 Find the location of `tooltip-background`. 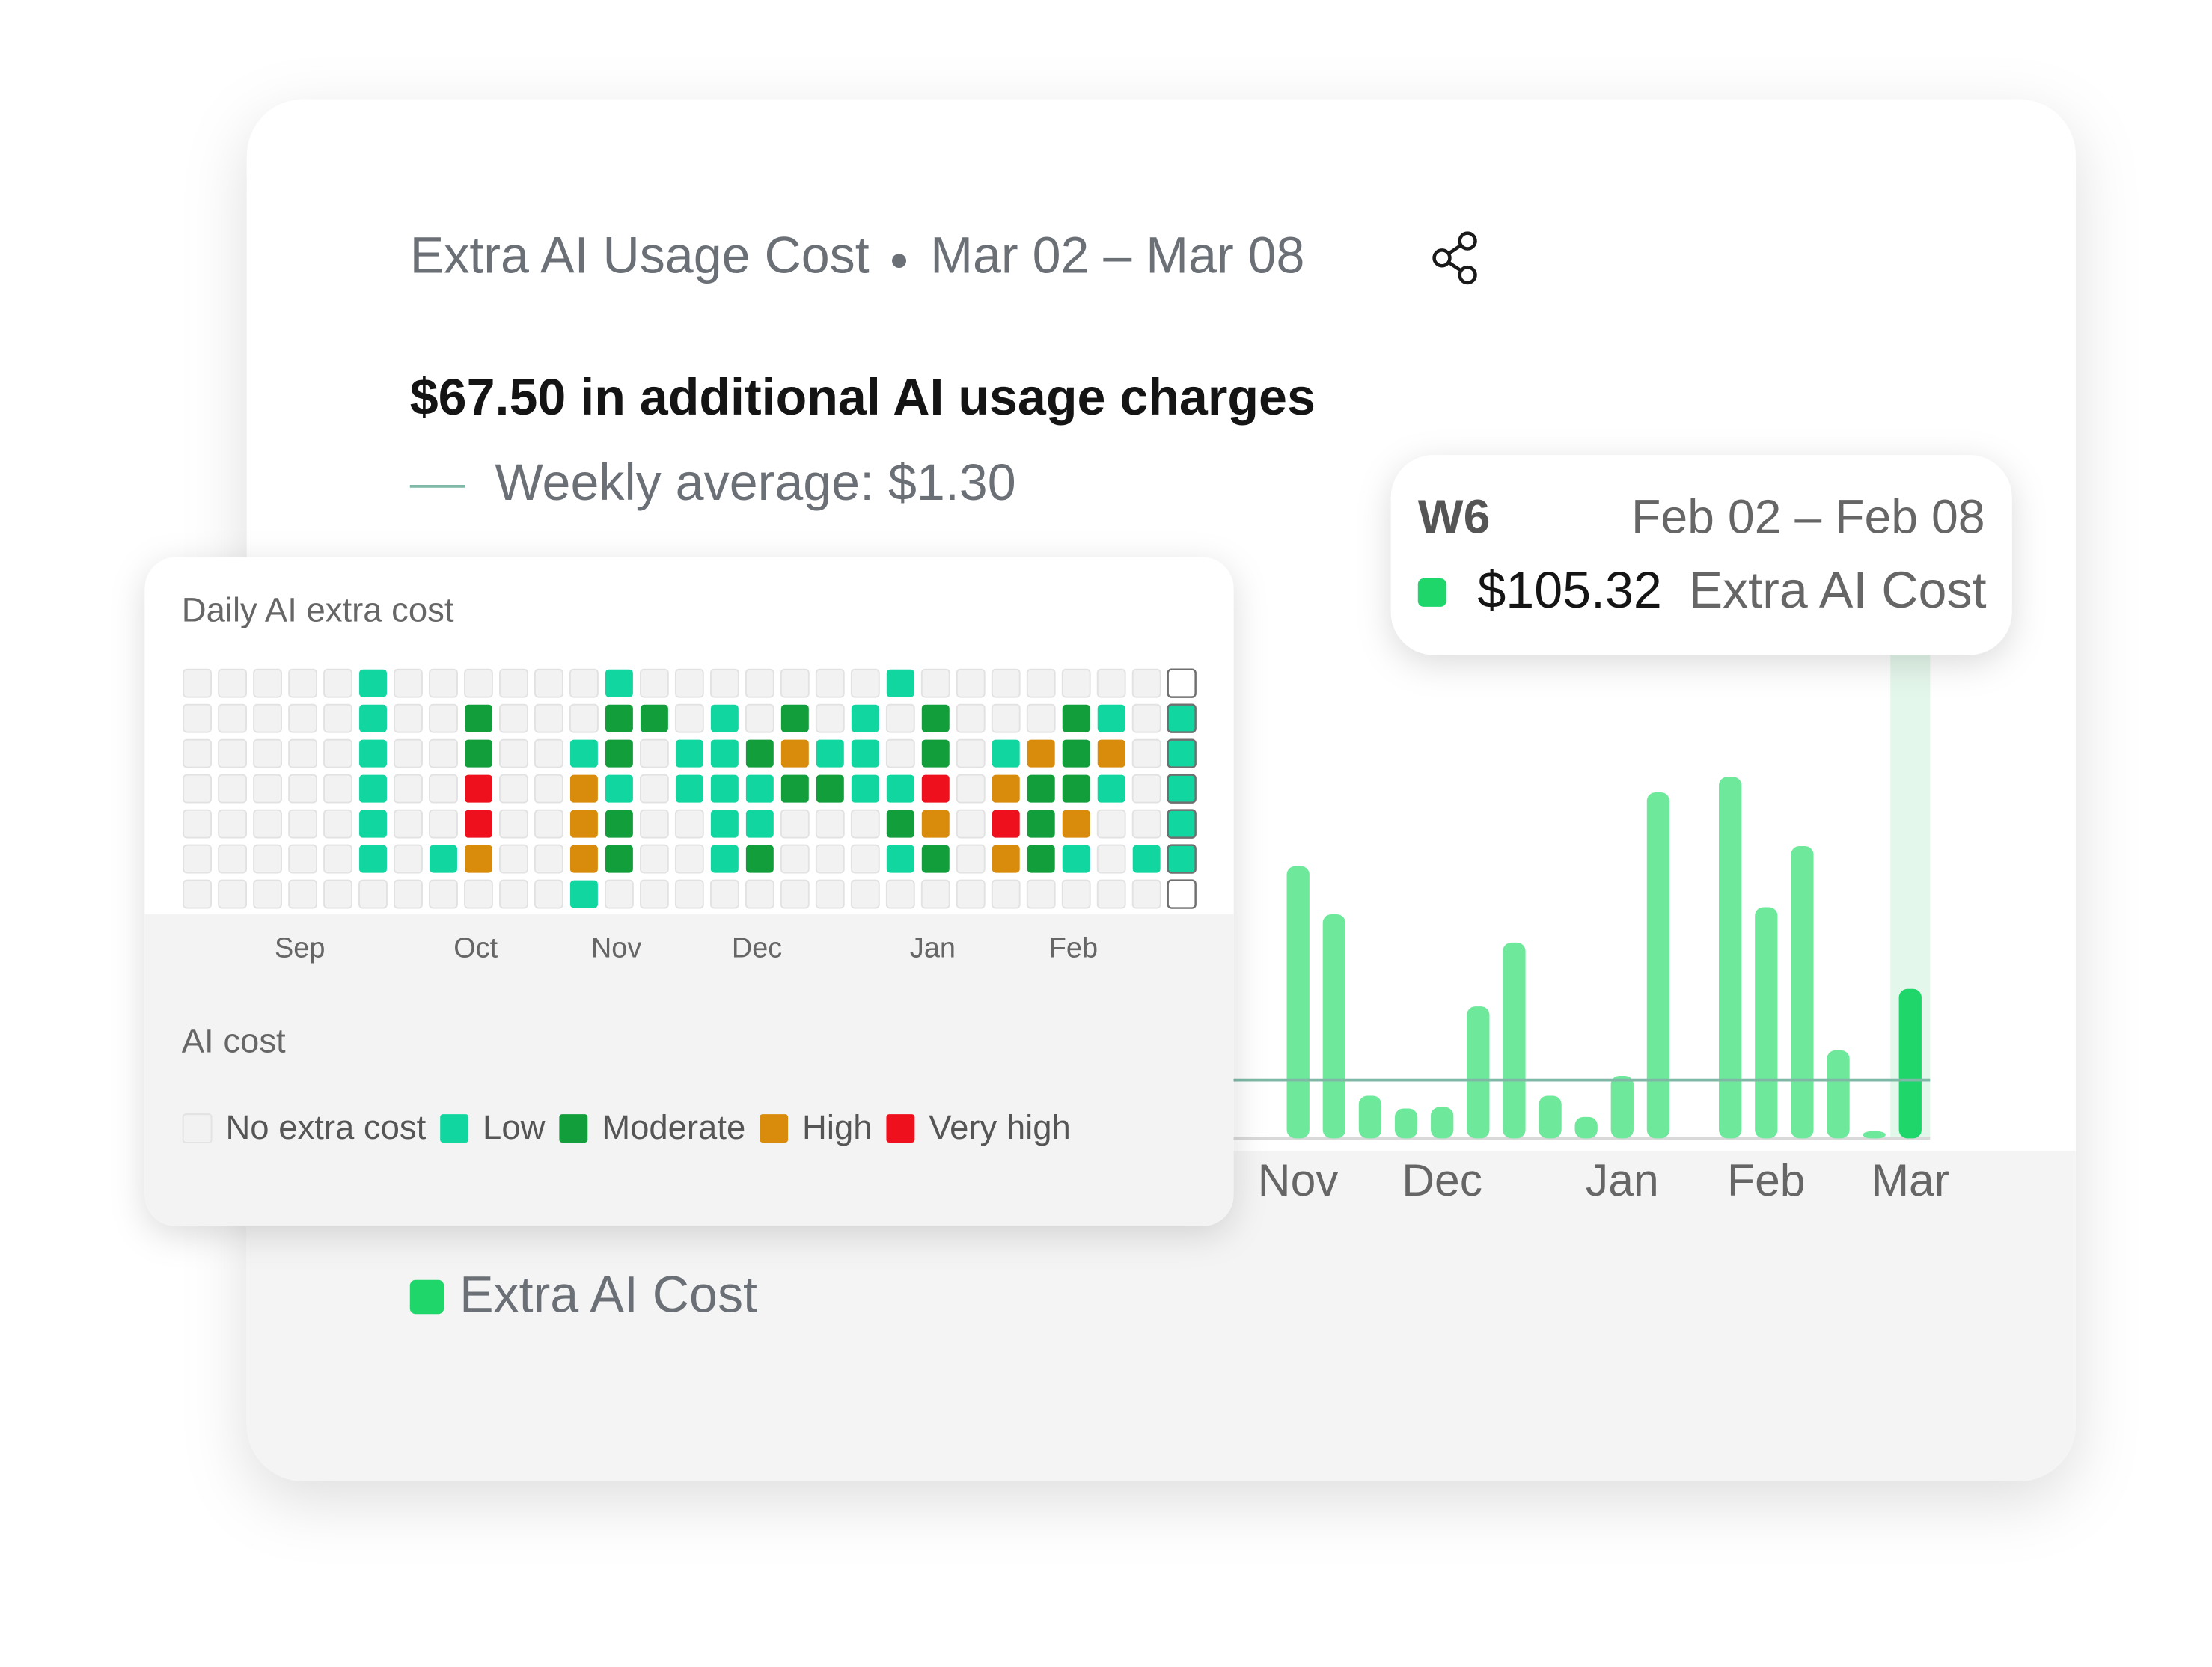

tooltip-background is located at coordinates (1701, 555).